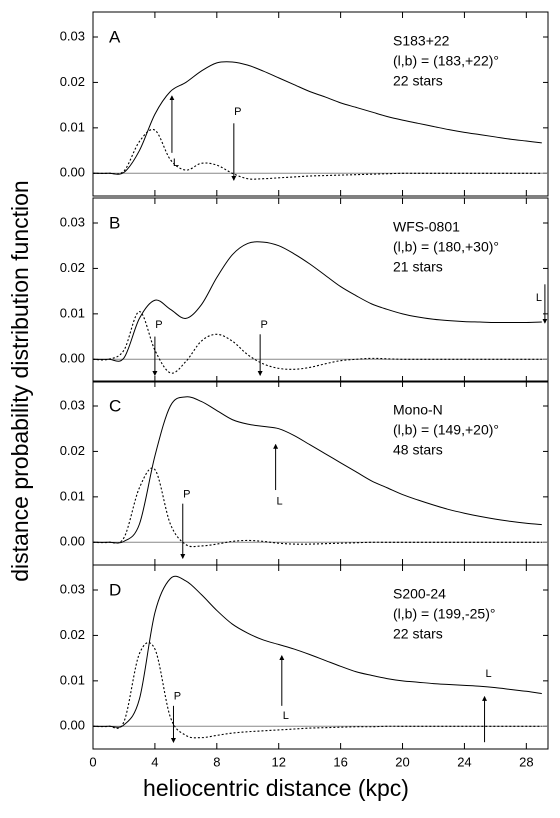 This screenshot has width=560, height=818. I want to click on x-tick-label: 20, so click(402, 761).